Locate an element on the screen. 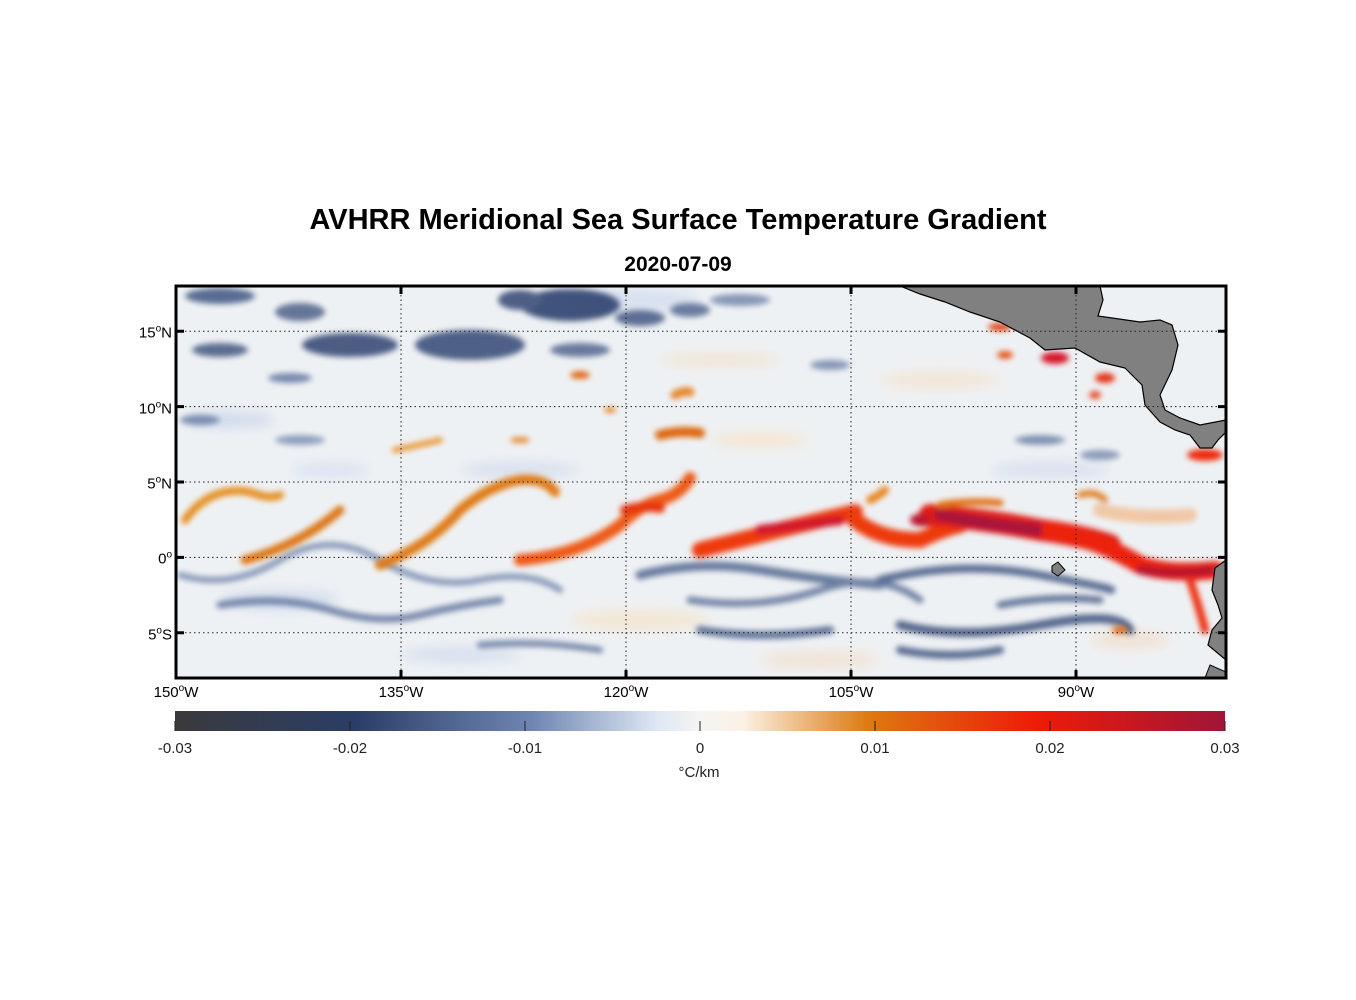  lon-tick-label: 120oW is located at coordinates (626, 692).